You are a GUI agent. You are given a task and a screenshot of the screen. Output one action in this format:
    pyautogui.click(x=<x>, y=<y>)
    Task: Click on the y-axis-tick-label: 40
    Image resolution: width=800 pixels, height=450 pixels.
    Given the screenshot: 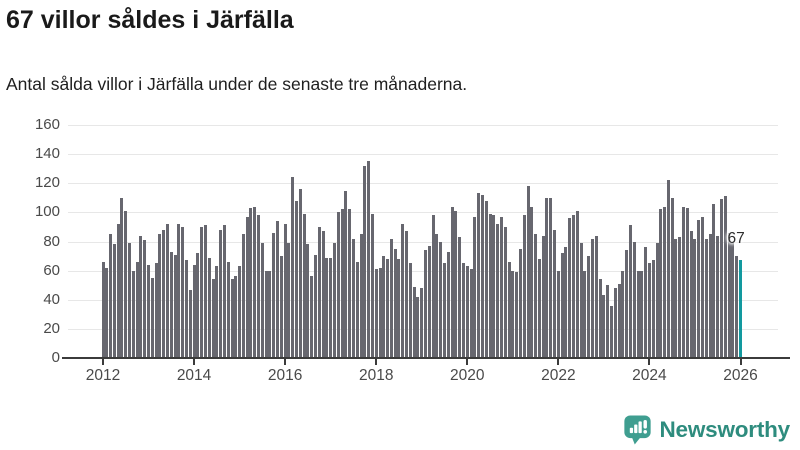 What is the action you would take?
    pyautogui.click(x=51, y=299)
    